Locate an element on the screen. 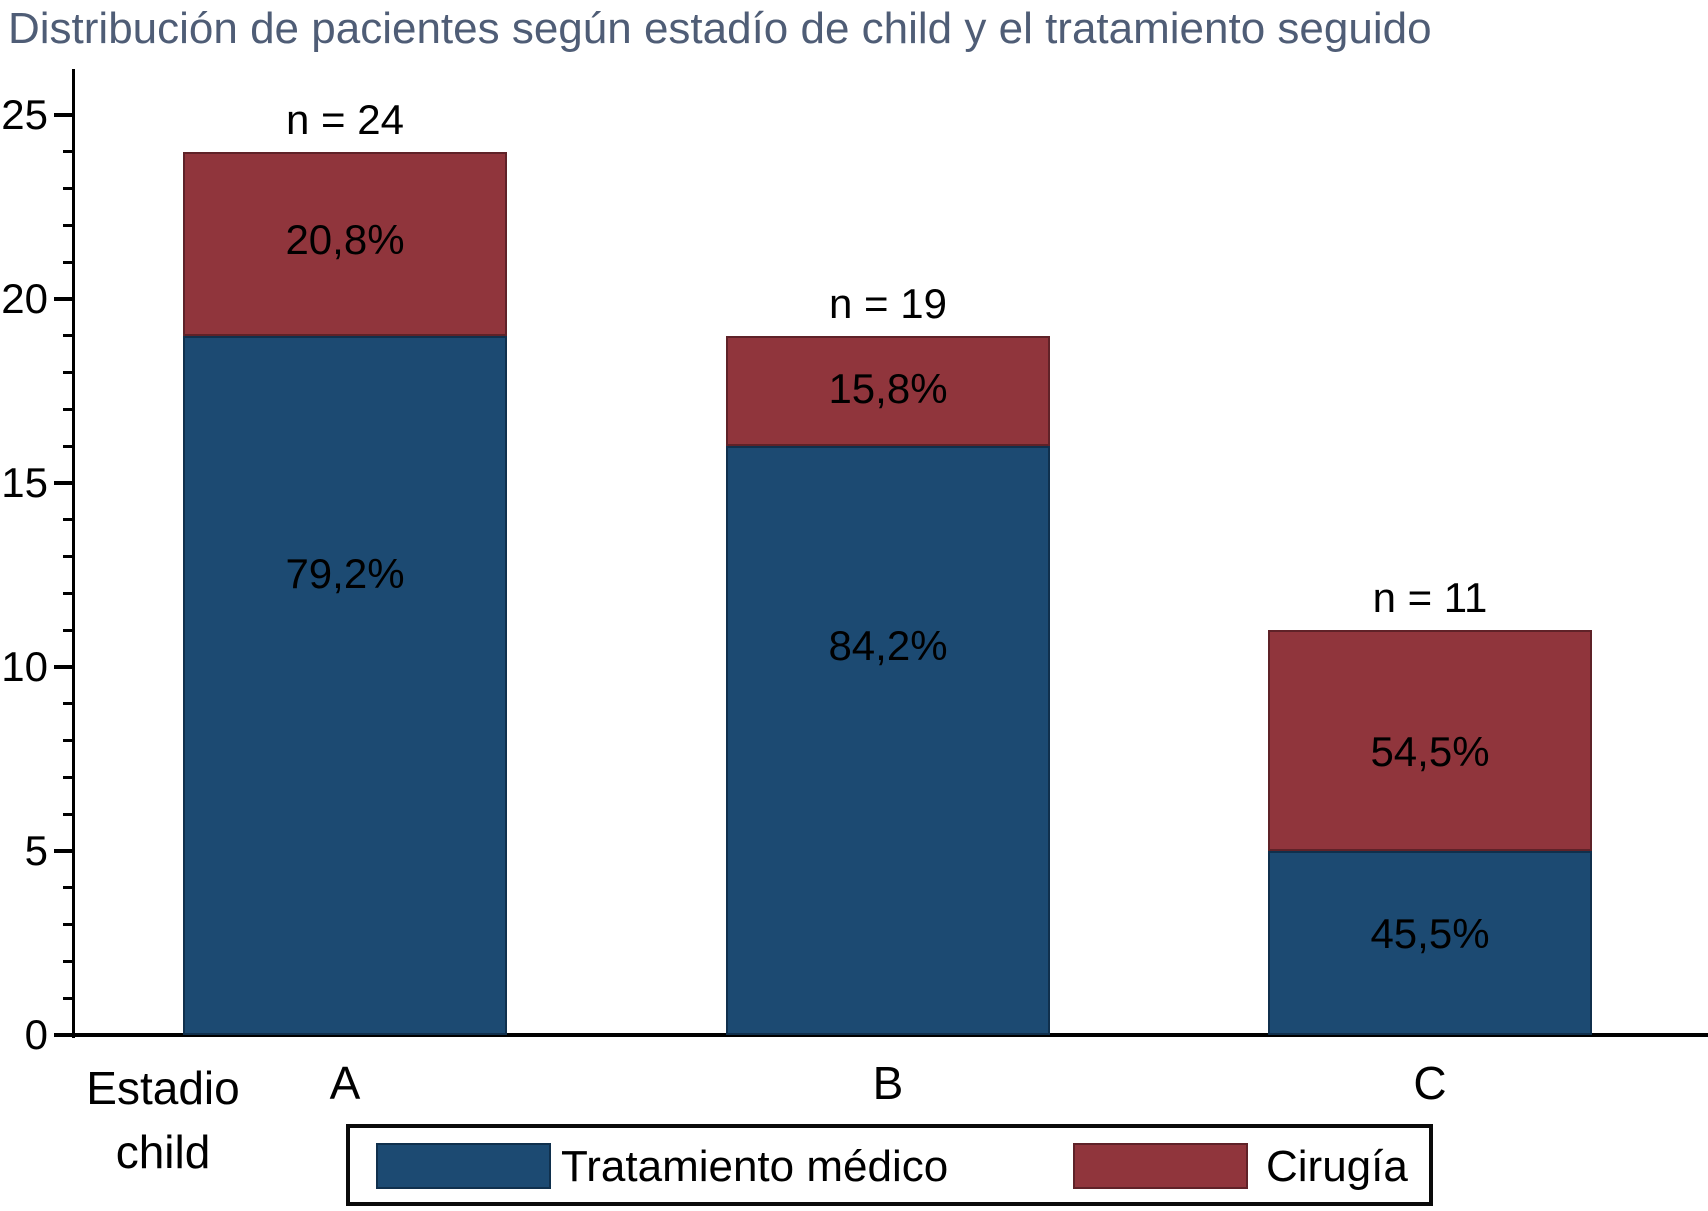 This screenshot has height=1211, width=1708. y-axis-line is located at coordinates (73, 553).